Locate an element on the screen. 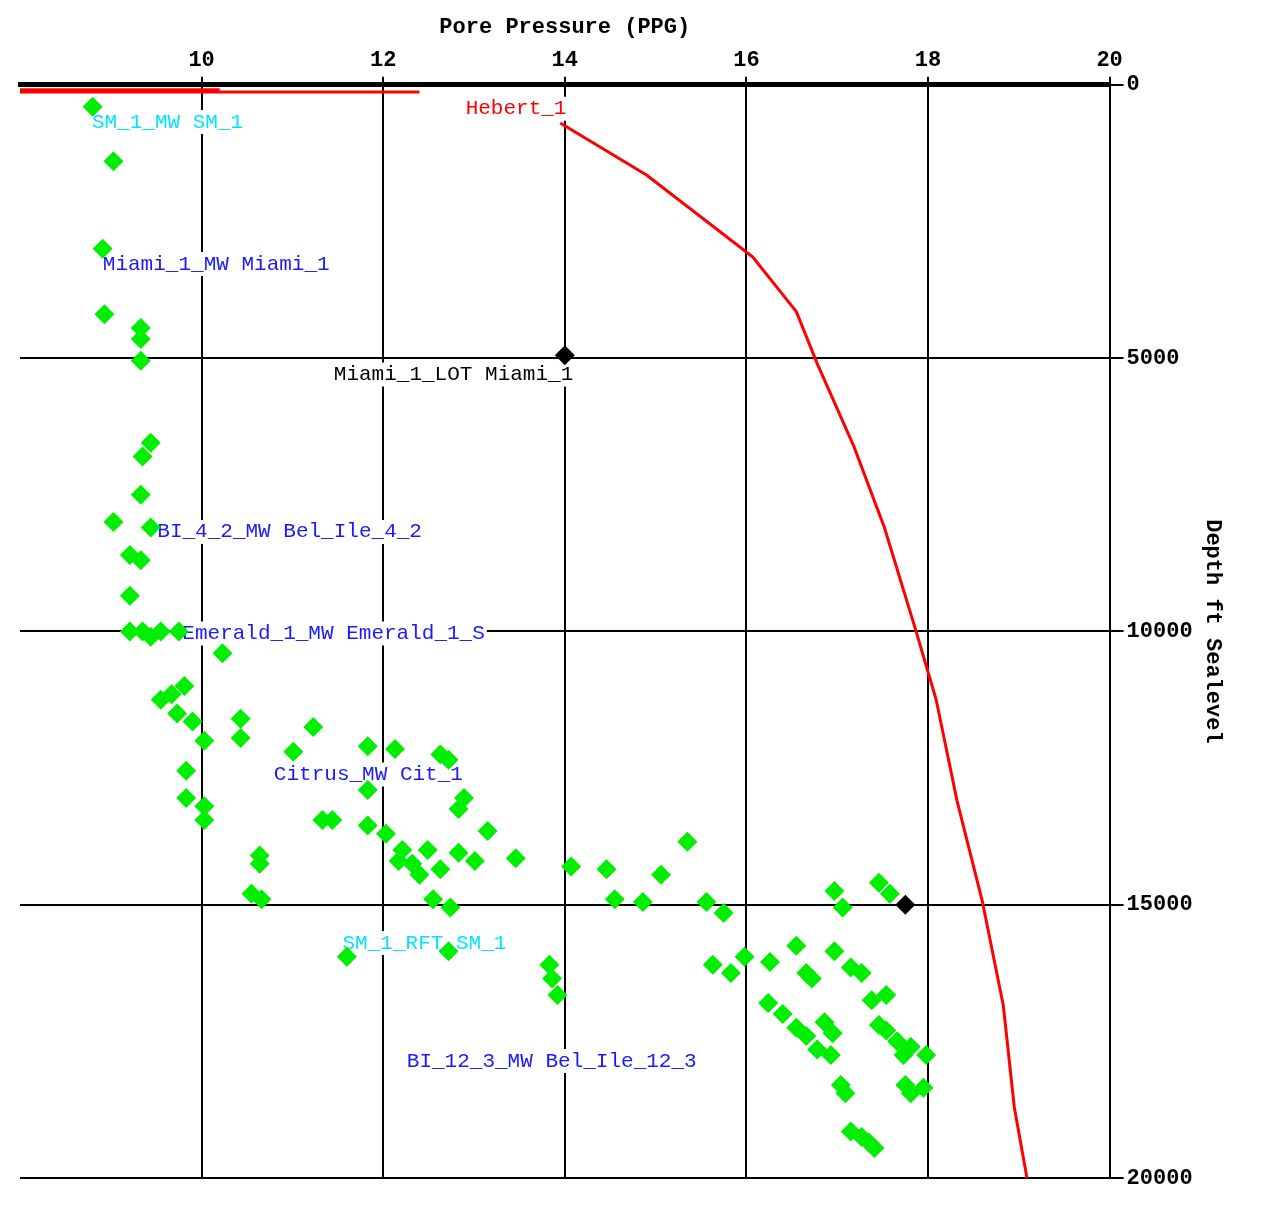 This screenshot has height=1218, width=1266. y-tick-label: 10000 is located at coordinates (1159, 631).